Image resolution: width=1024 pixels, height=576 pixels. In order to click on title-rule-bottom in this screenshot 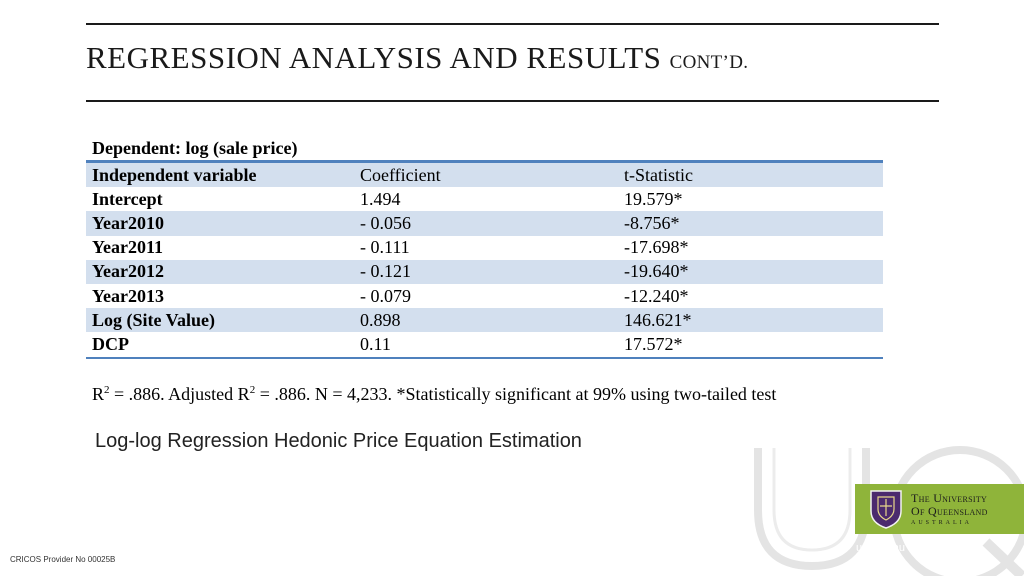, I will do `click(512, 101)`.